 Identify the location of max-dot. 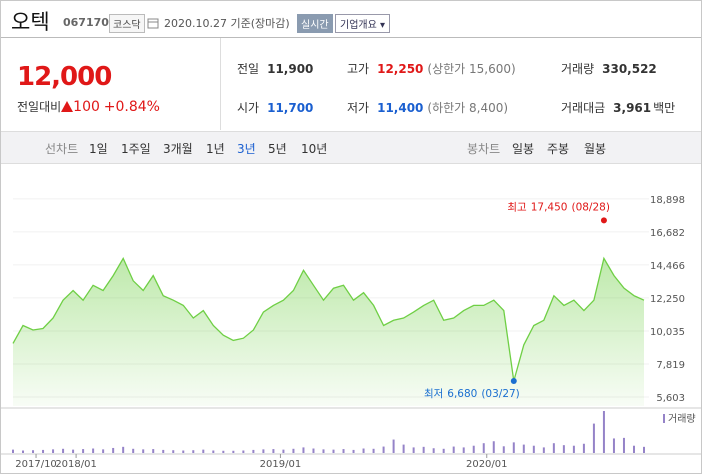
(603, 220).